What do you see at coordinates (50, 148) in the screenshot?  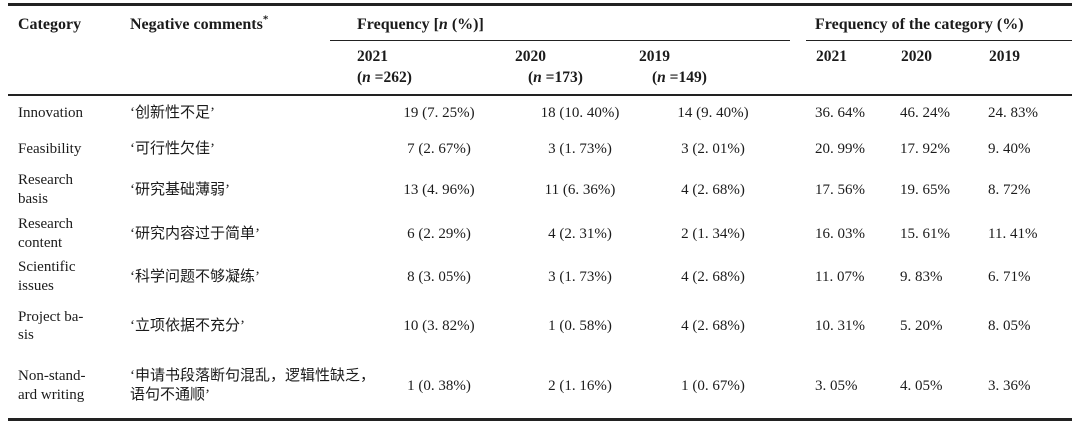 I see `category-cell: Feasibility` at bounding box center [50, 148].